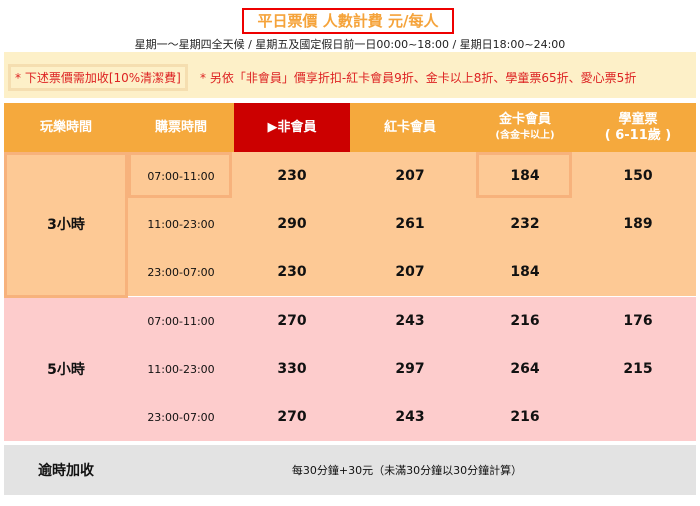 Image resolution: width=700 pixels, height=506 pixels. I want to click on header-play-time: 玩樂時間, so click(65, 127).